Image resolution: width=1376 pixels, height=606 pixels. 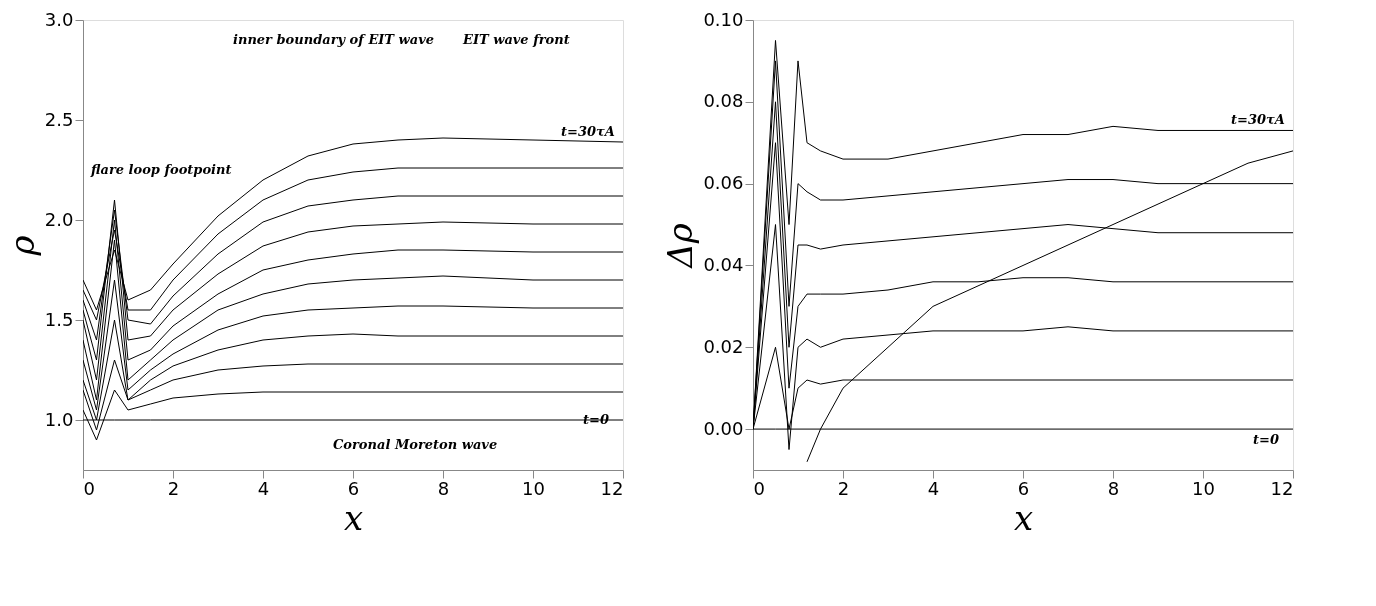 What do you see at coordinates (723, 264) in the screenshot?
I see `y-tick-label: 0.04` at bounding box center [723, 264].